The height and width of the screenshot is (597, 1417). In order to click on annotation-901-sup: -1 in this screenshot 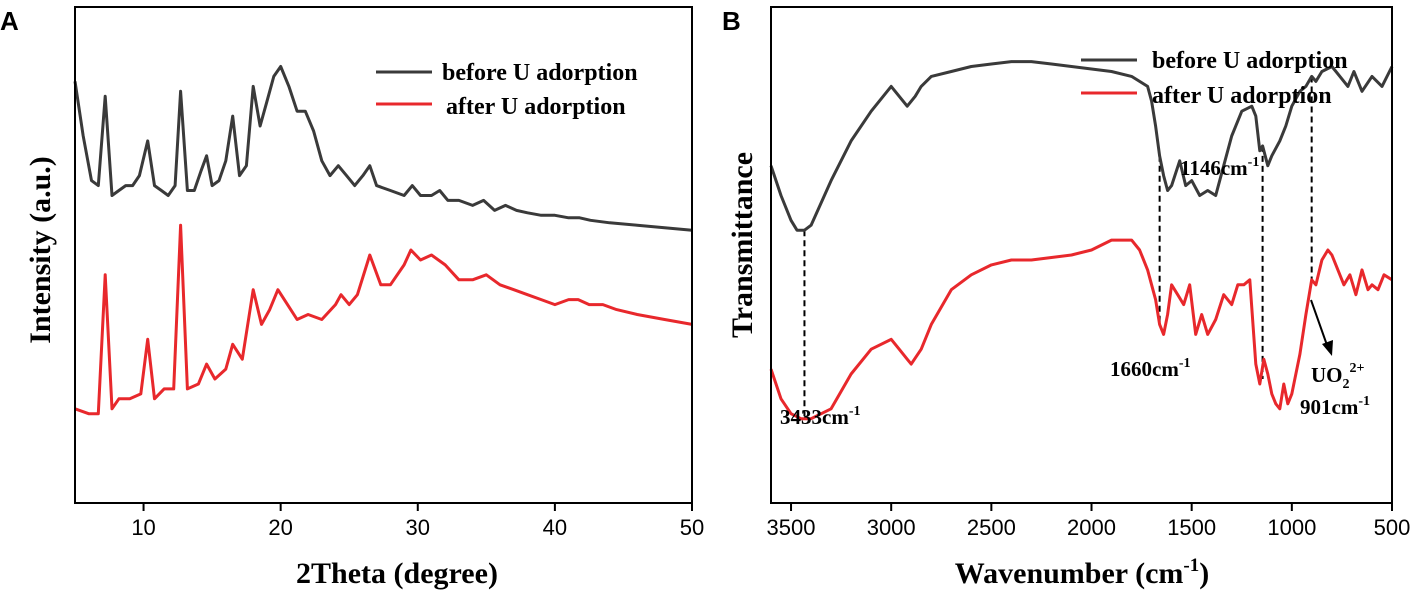, I will do `click(1364, 401)`.